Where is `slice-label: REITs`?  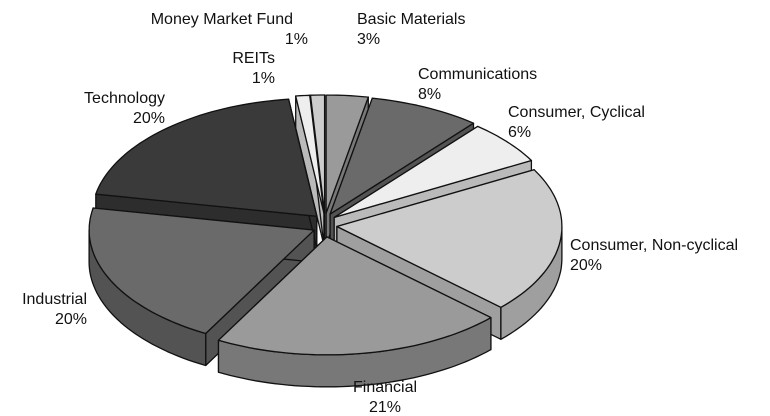
slice-label: REITs is located at coordinates (253, 58).